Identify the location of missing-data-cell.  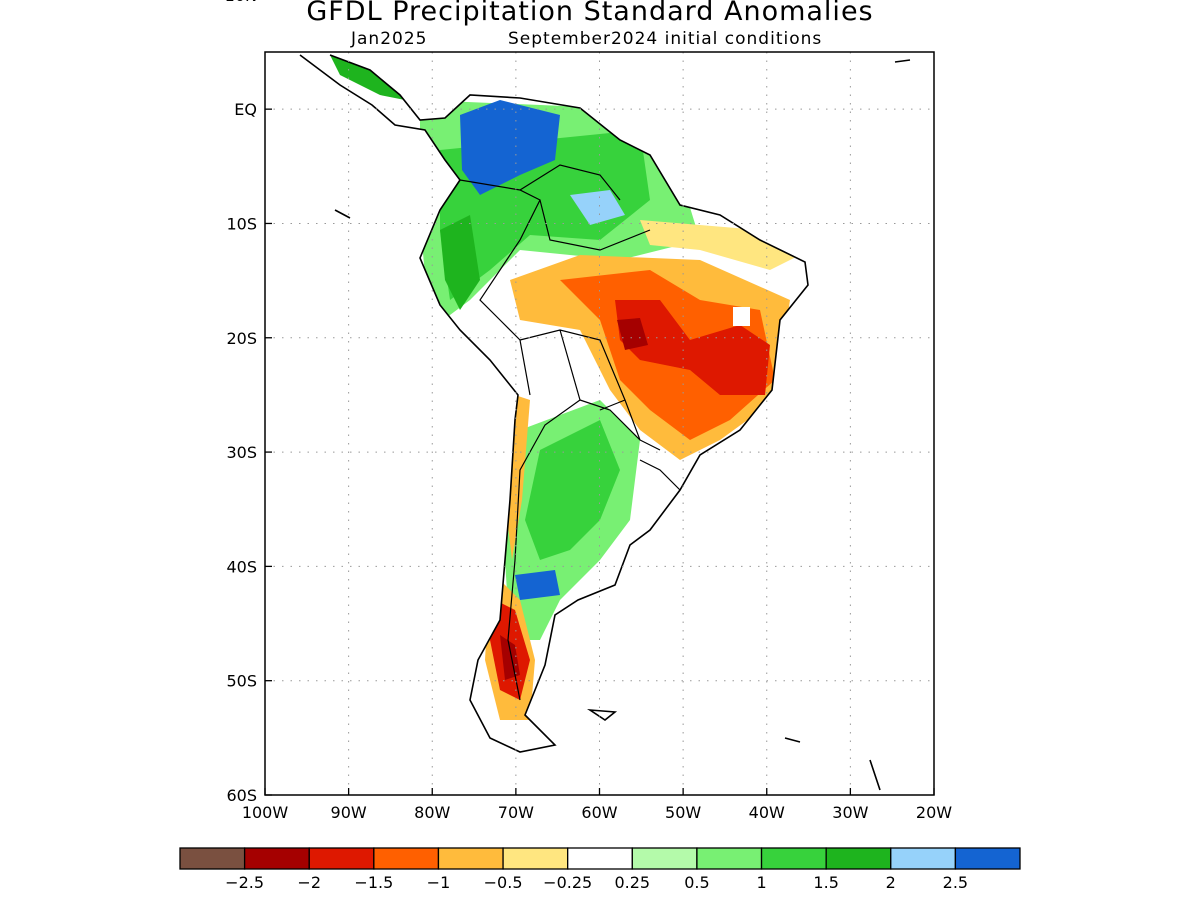
(741, 316).